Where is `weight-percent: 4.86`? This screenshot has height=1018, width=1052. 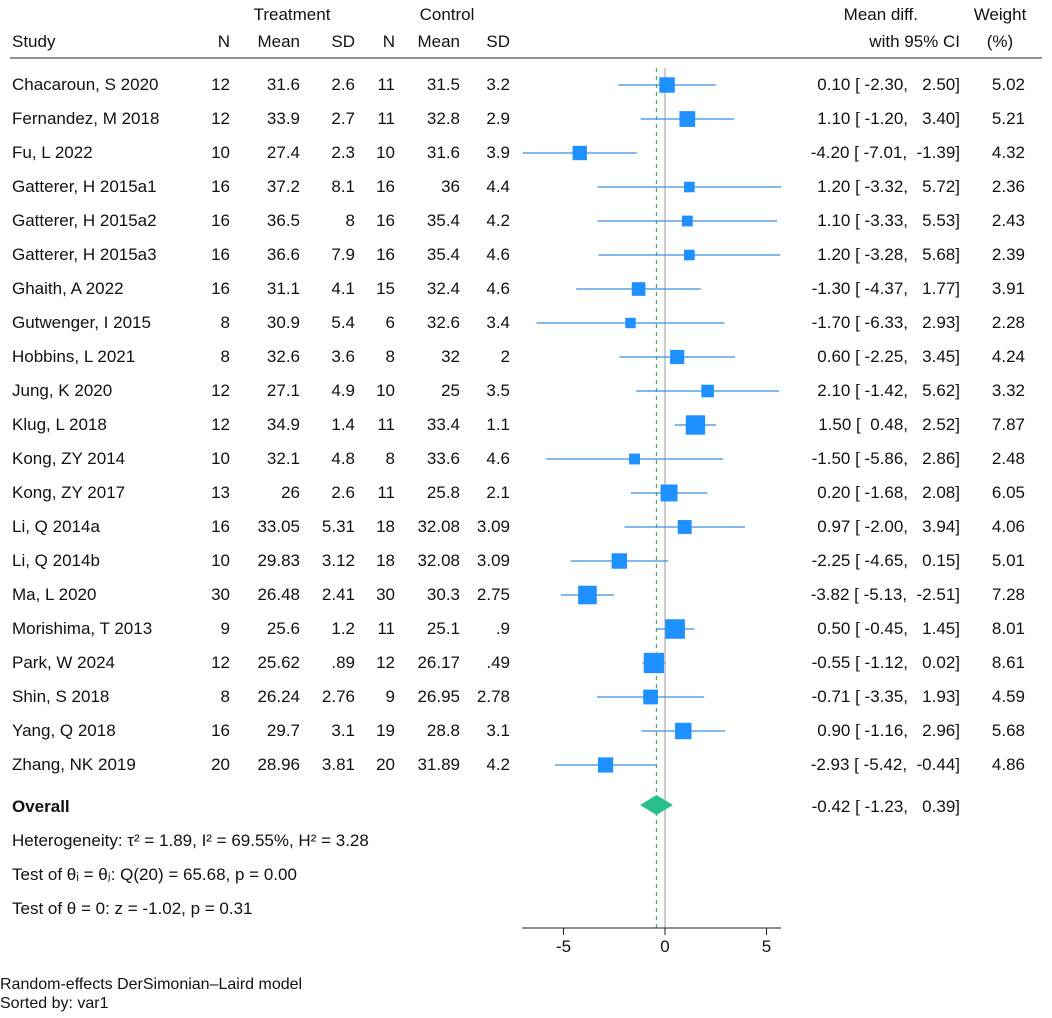 weight-percent: 4.86 is located at coordinates (1008, 764).